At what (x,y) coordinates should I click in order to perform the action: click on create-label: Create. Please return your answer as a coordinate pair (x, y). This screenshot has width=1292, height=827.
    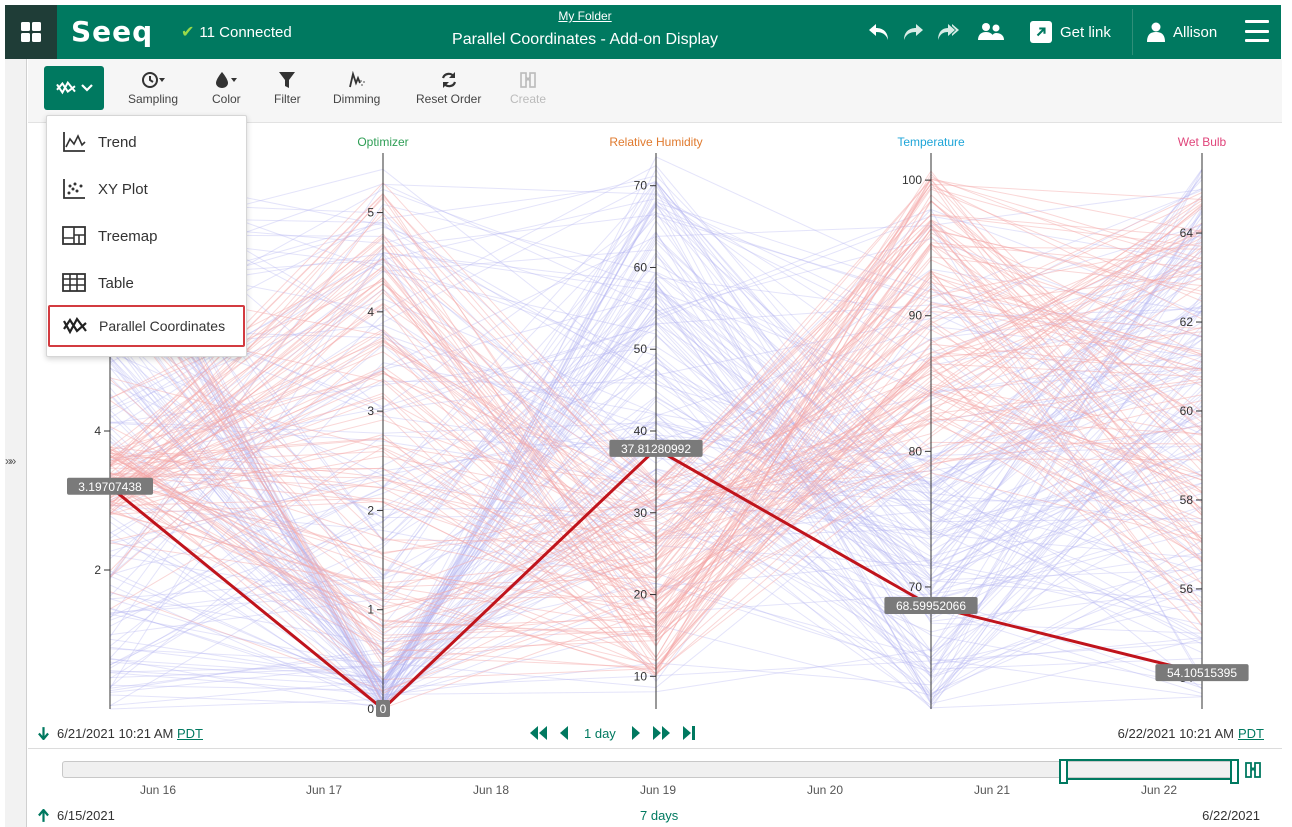
    Looking at the image, I should click on (528, 99).